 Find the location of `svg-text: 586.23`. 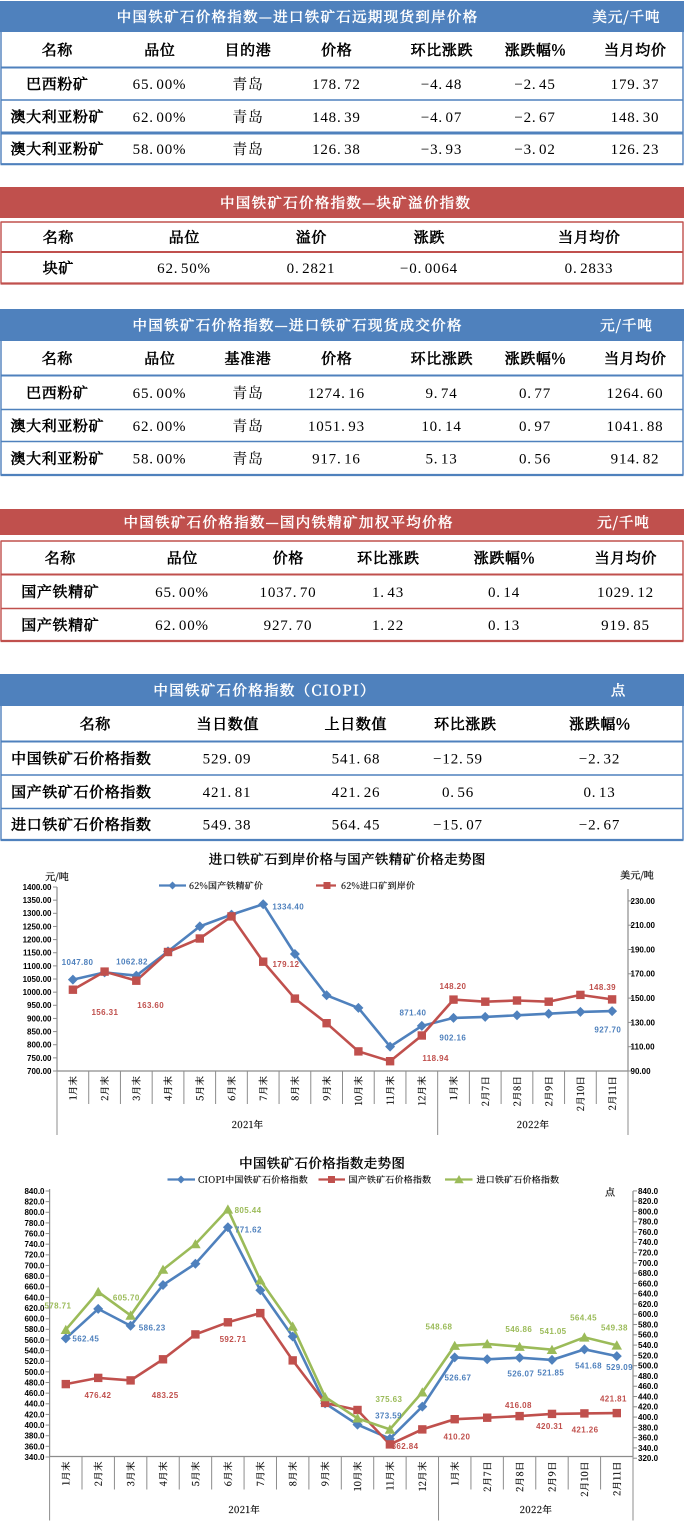

svg-text: 586.23 is located at coordinates (152, 1328).